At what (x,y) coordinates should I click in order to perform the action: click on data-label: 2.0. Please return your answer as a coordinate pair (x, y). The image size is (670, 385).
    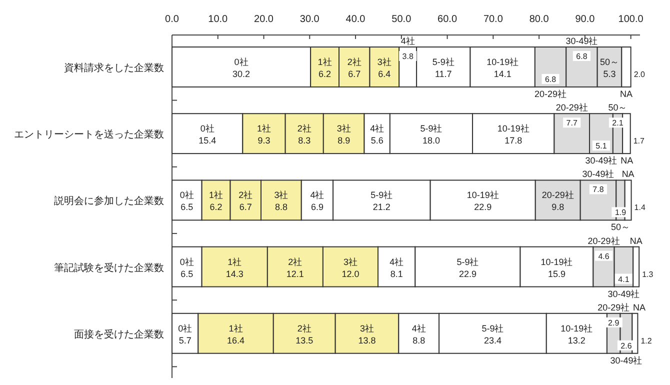
    Looking at the image, I should click on (640, 74).